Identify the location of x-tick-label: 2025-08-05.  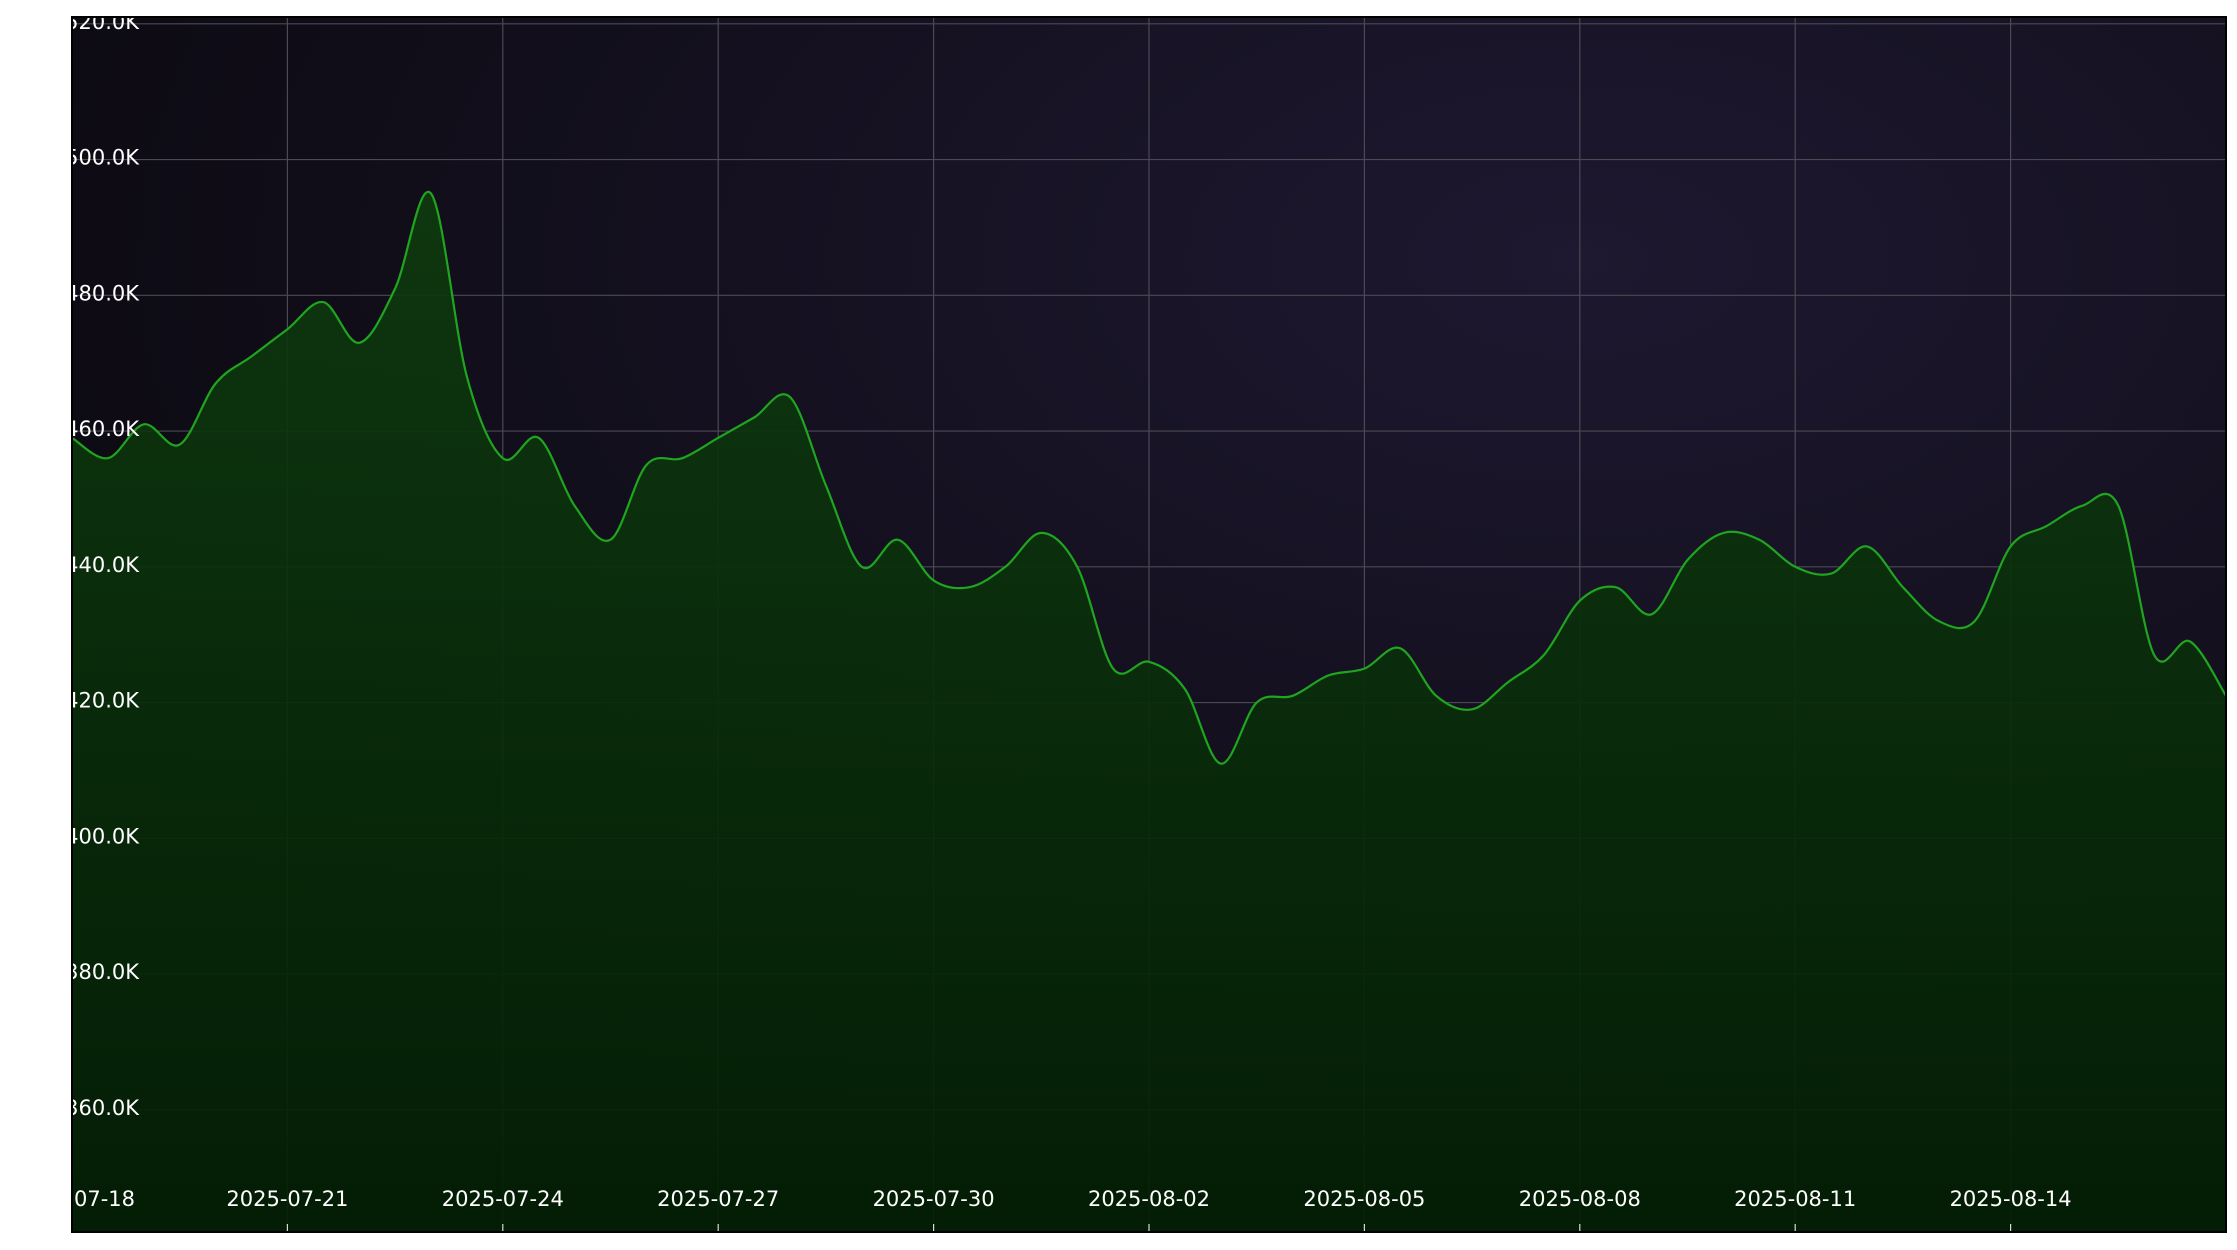
(1364, 1199).